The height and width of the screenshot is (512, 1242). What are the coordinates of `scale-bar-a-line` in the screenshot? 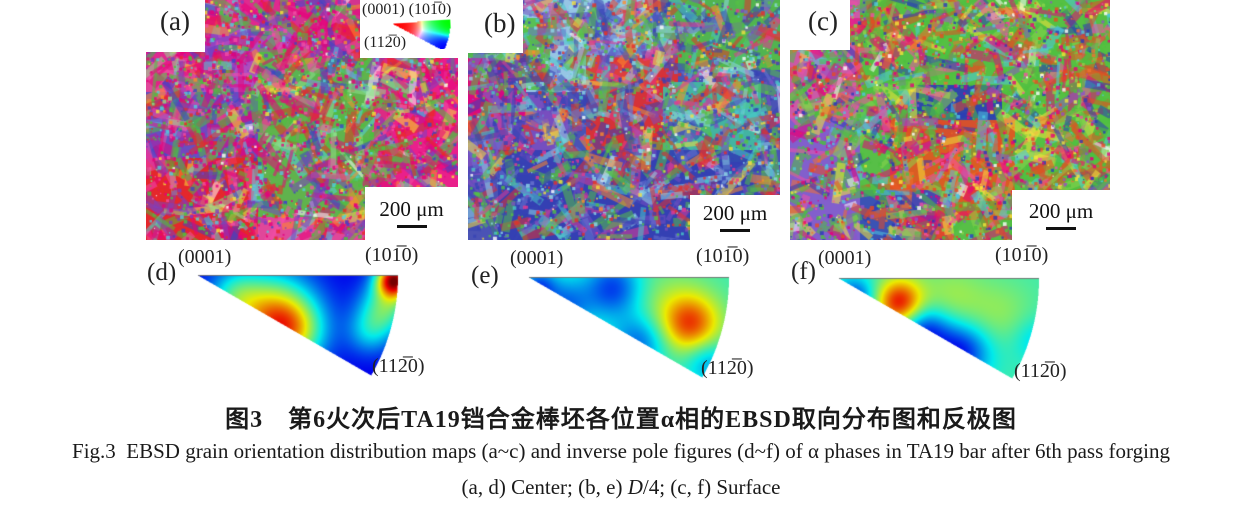 It's located at (411, 226).